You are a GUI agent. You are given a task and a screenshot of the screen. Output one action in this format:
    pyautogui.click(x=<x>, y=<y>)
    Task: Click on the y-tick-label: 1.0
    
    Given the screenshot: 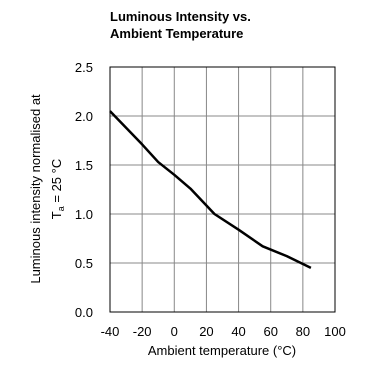 What is the action you would take?
    pyautogui.click(x=84, y=214)
    